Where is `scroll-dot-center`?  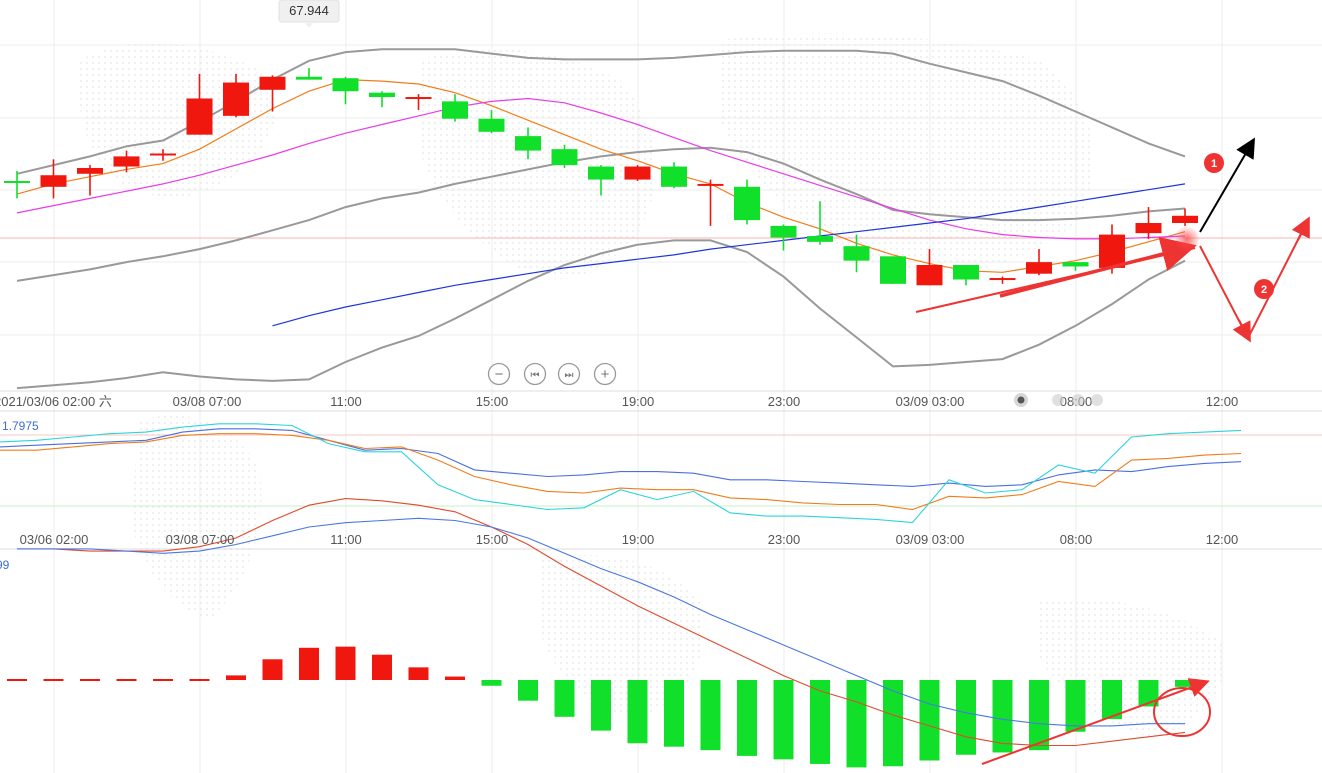 scroll-dot-center is located at coordinates (1021, 400).